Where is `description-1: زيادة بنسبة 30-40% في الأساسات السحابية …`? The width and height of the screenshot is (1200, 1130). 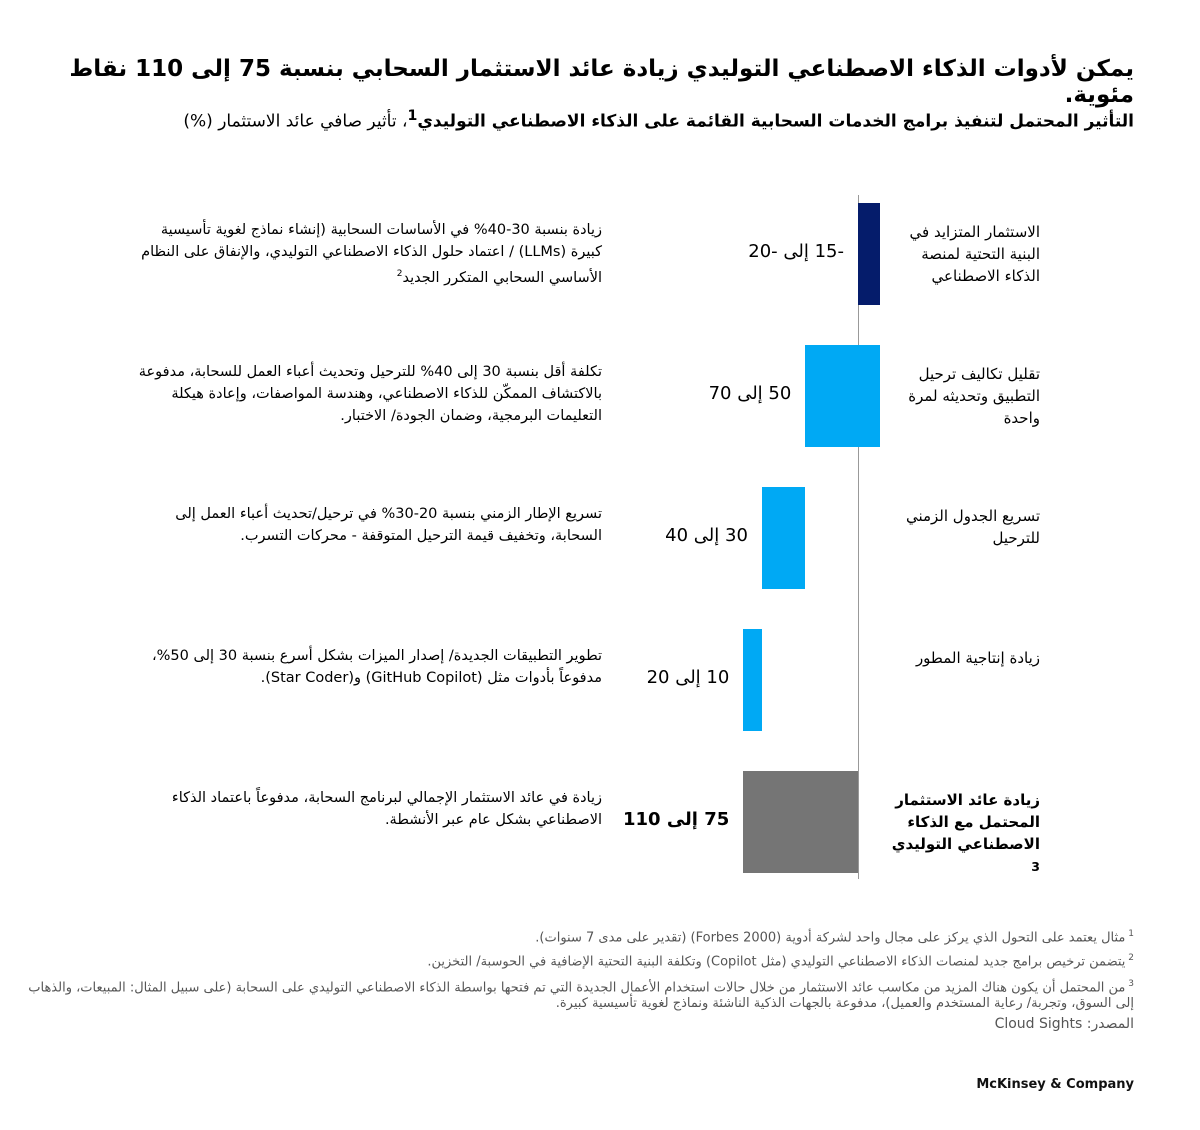
description-1: زيادة بنسبة 30-40% في الأساسات السحابية … is located at coordinates (367, 254).